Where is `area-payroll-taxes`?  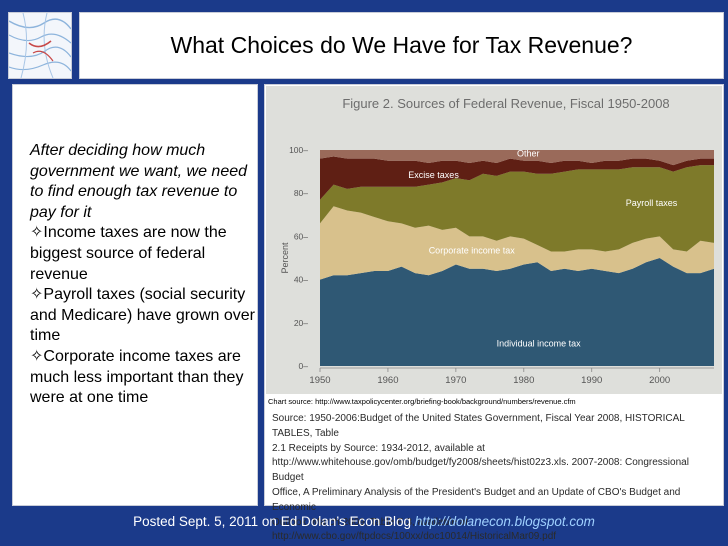 area-payroll-taxes is located at coordinates (517, 208).